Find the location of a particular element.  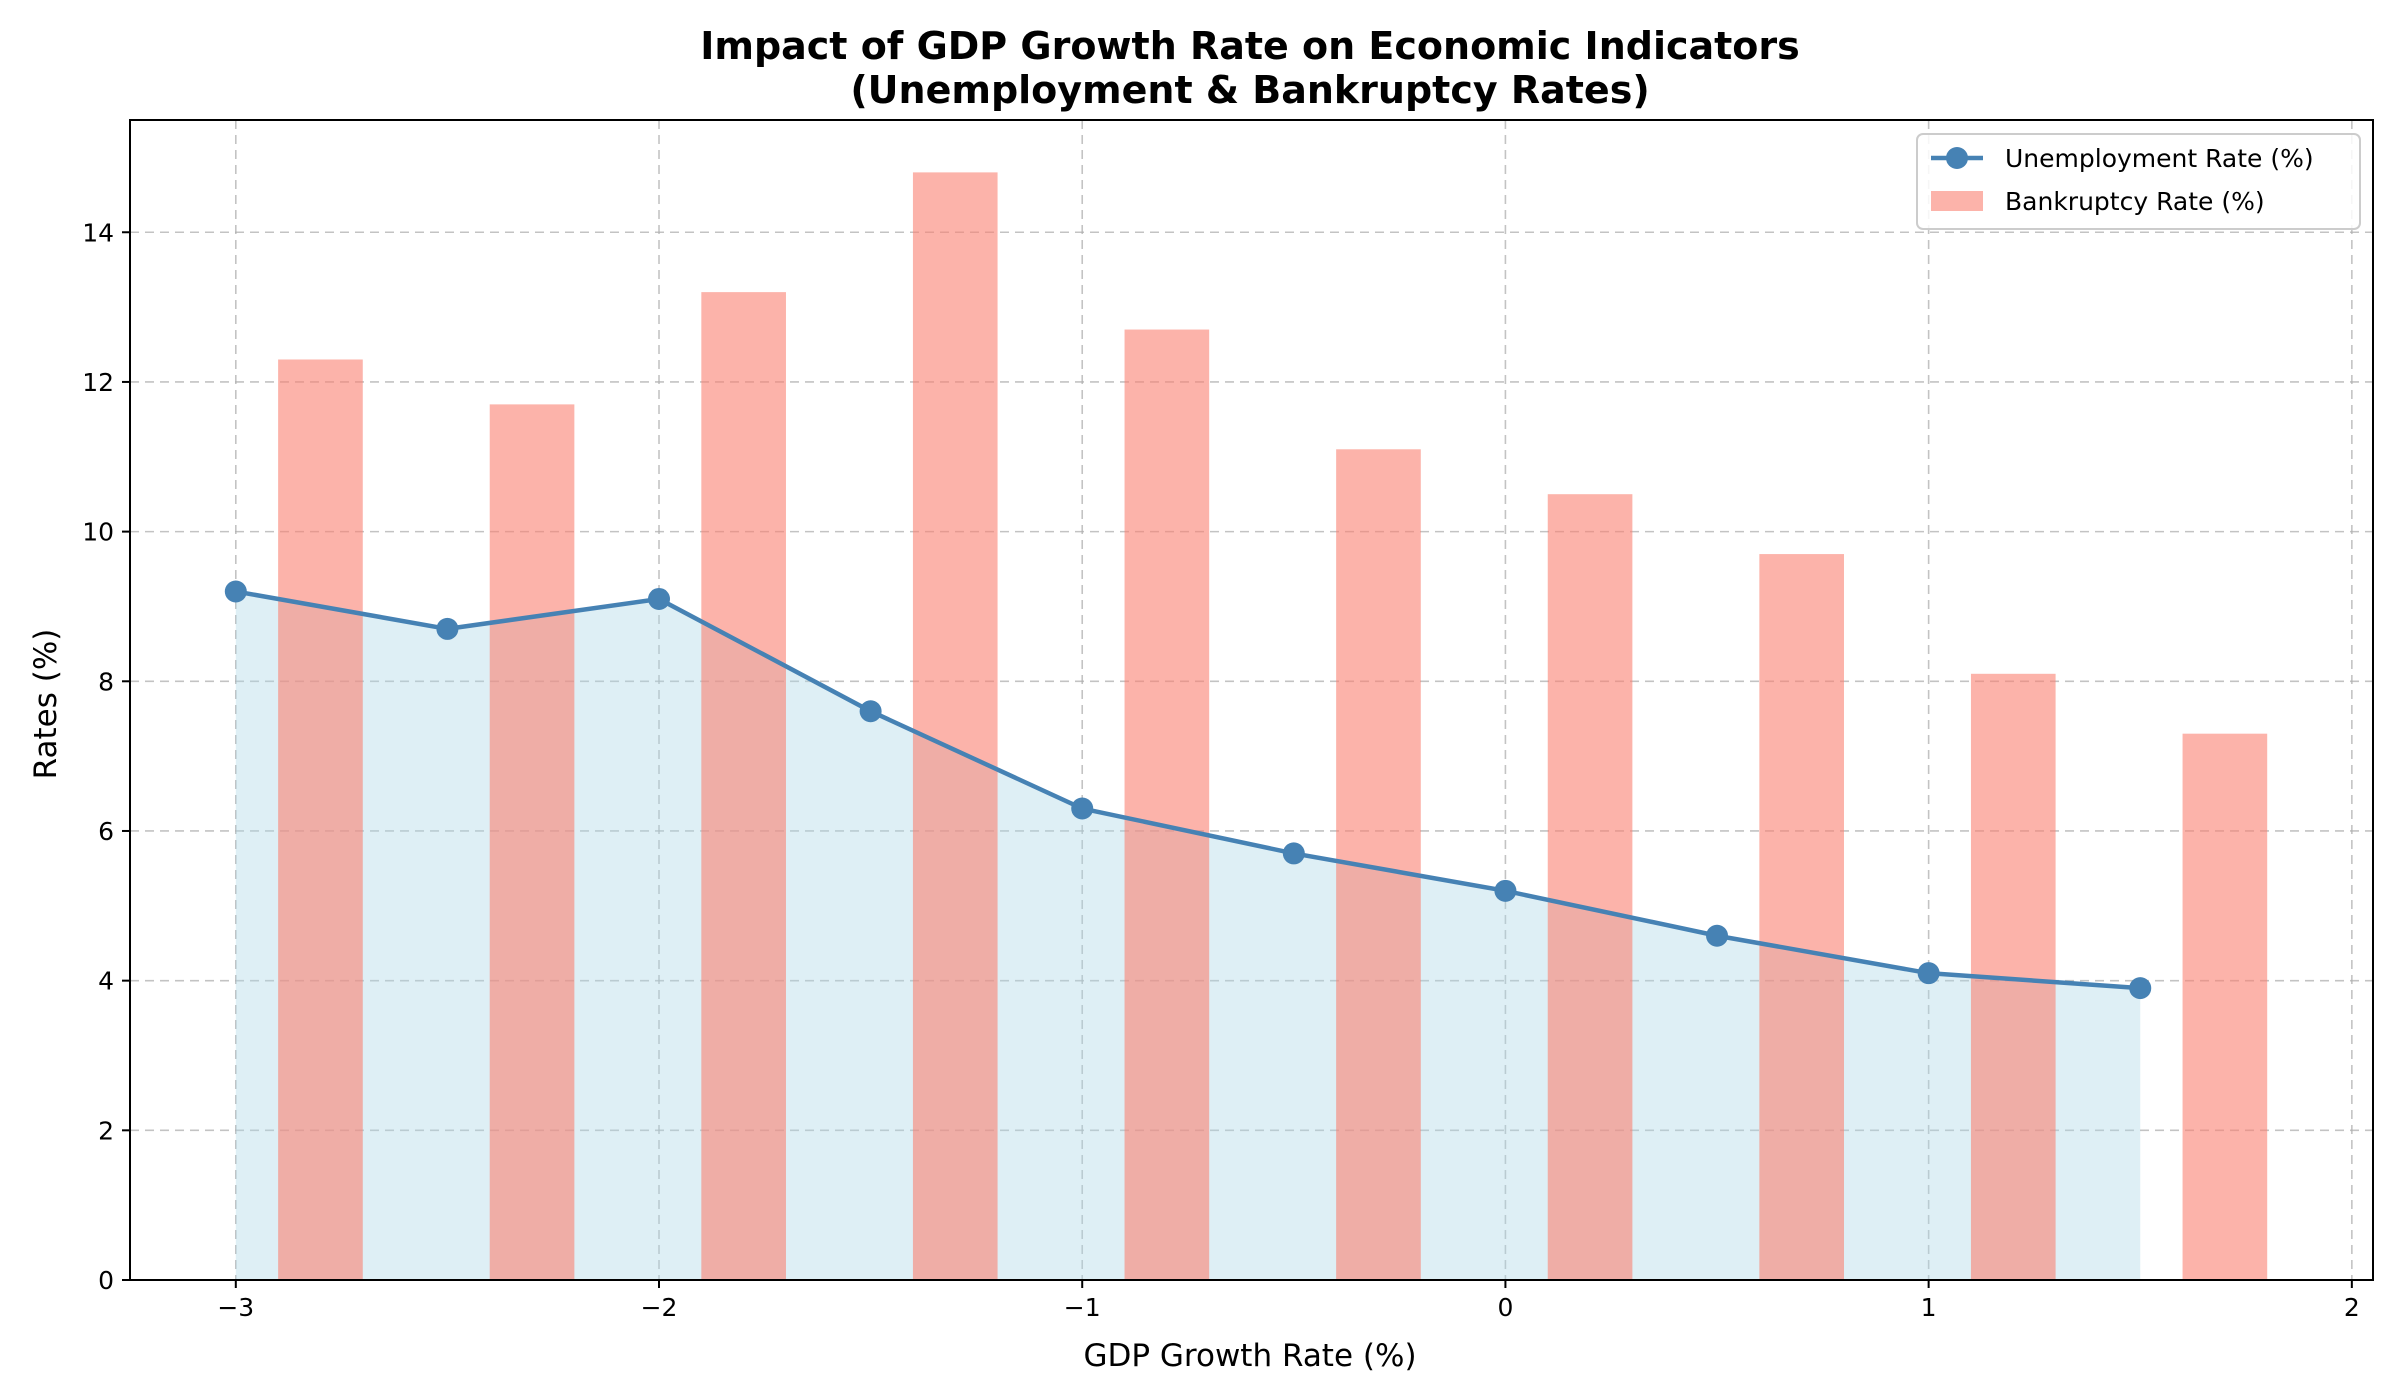

y-tick-label: 12 is located at coordinates (98, 382).